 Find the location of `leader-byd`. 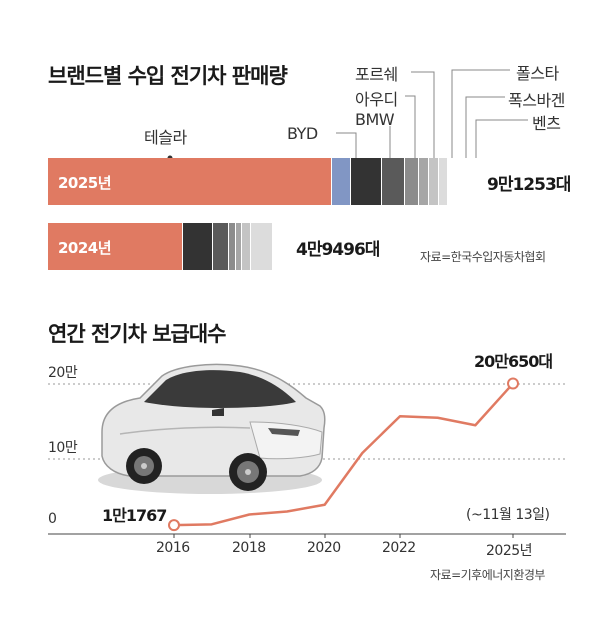

leader-byd is located at coordinates (346, 145).